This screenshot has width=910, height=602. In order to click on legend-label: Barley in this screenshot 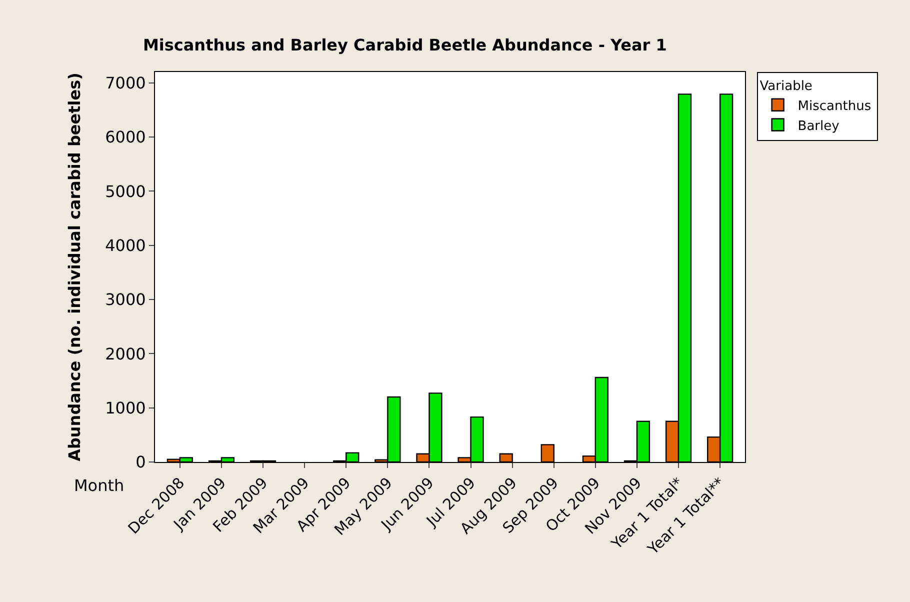, I will do `click(819, 126)`.